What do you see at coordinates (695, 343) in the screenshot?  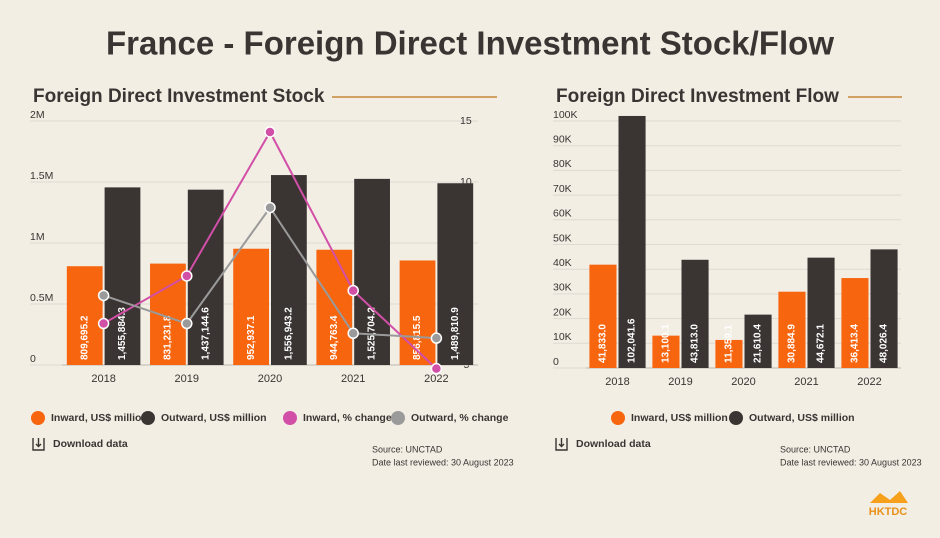 I see `value-label: 43,813.0` at bounding box center [695, 343].